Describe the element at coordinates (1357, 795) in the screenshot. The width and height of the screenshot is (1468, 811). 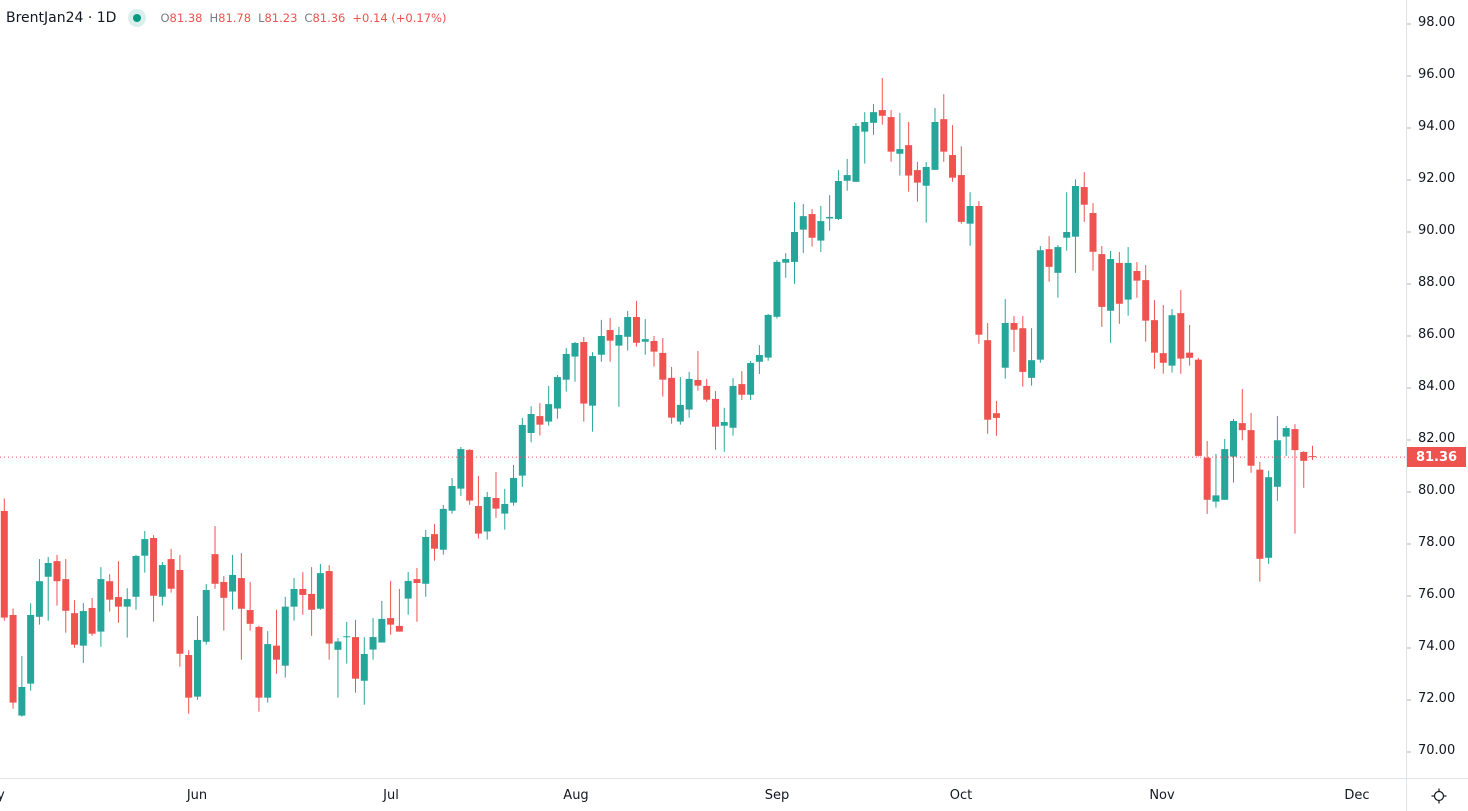
I see `time-tick-label: Dec` at that location.